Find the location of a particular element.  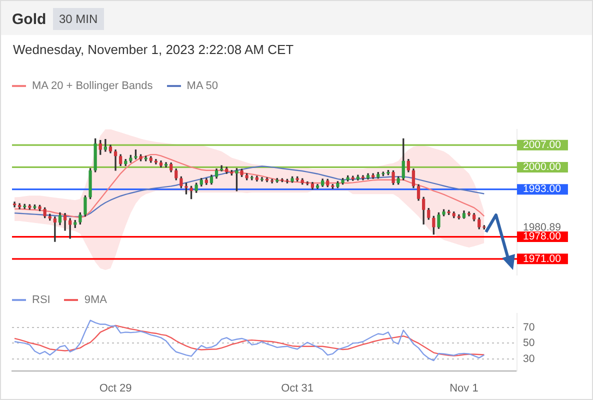

y-tick-label: 1978.00 is located at coordinates (542, 236).